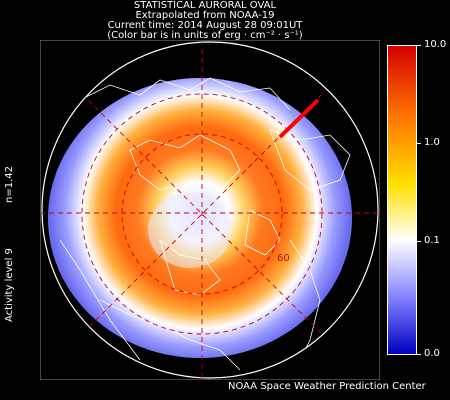 The width and height of the screenshot is (450, 400). Describe the element at coordinates (205, 5) in the screenshot. I see `map-title: STATISTICAL AURORAL OVAL` at that location.